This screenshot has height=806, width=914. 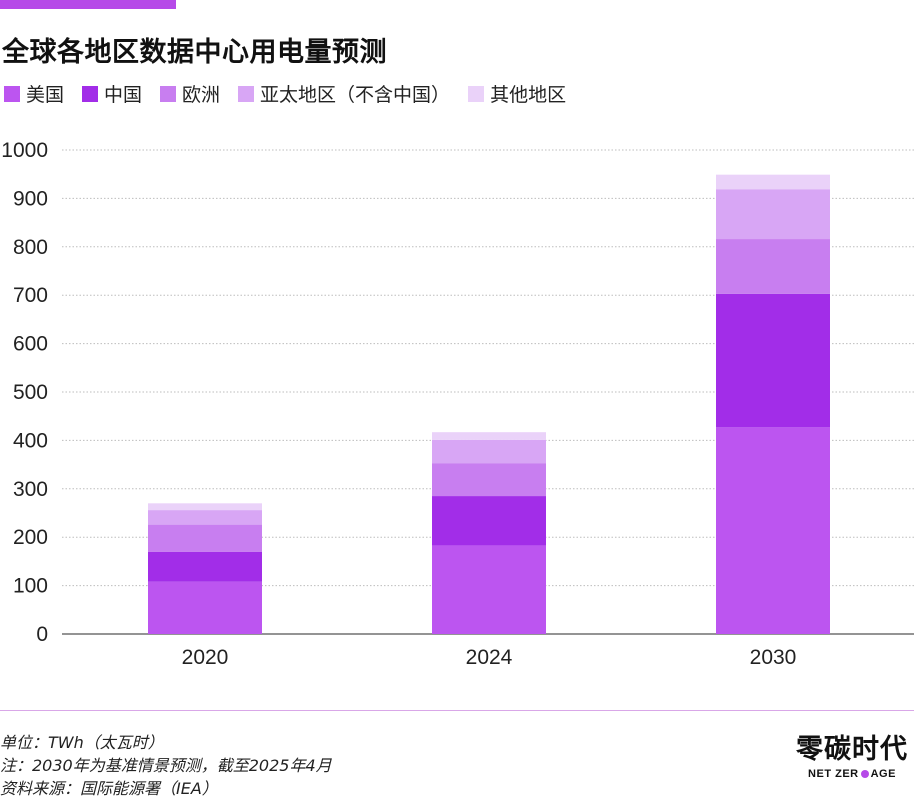 What do you see at coordinates (30, 440) in the screenshot?
I see `y-tick-label-400: 400` at bounding box center [30, 440].